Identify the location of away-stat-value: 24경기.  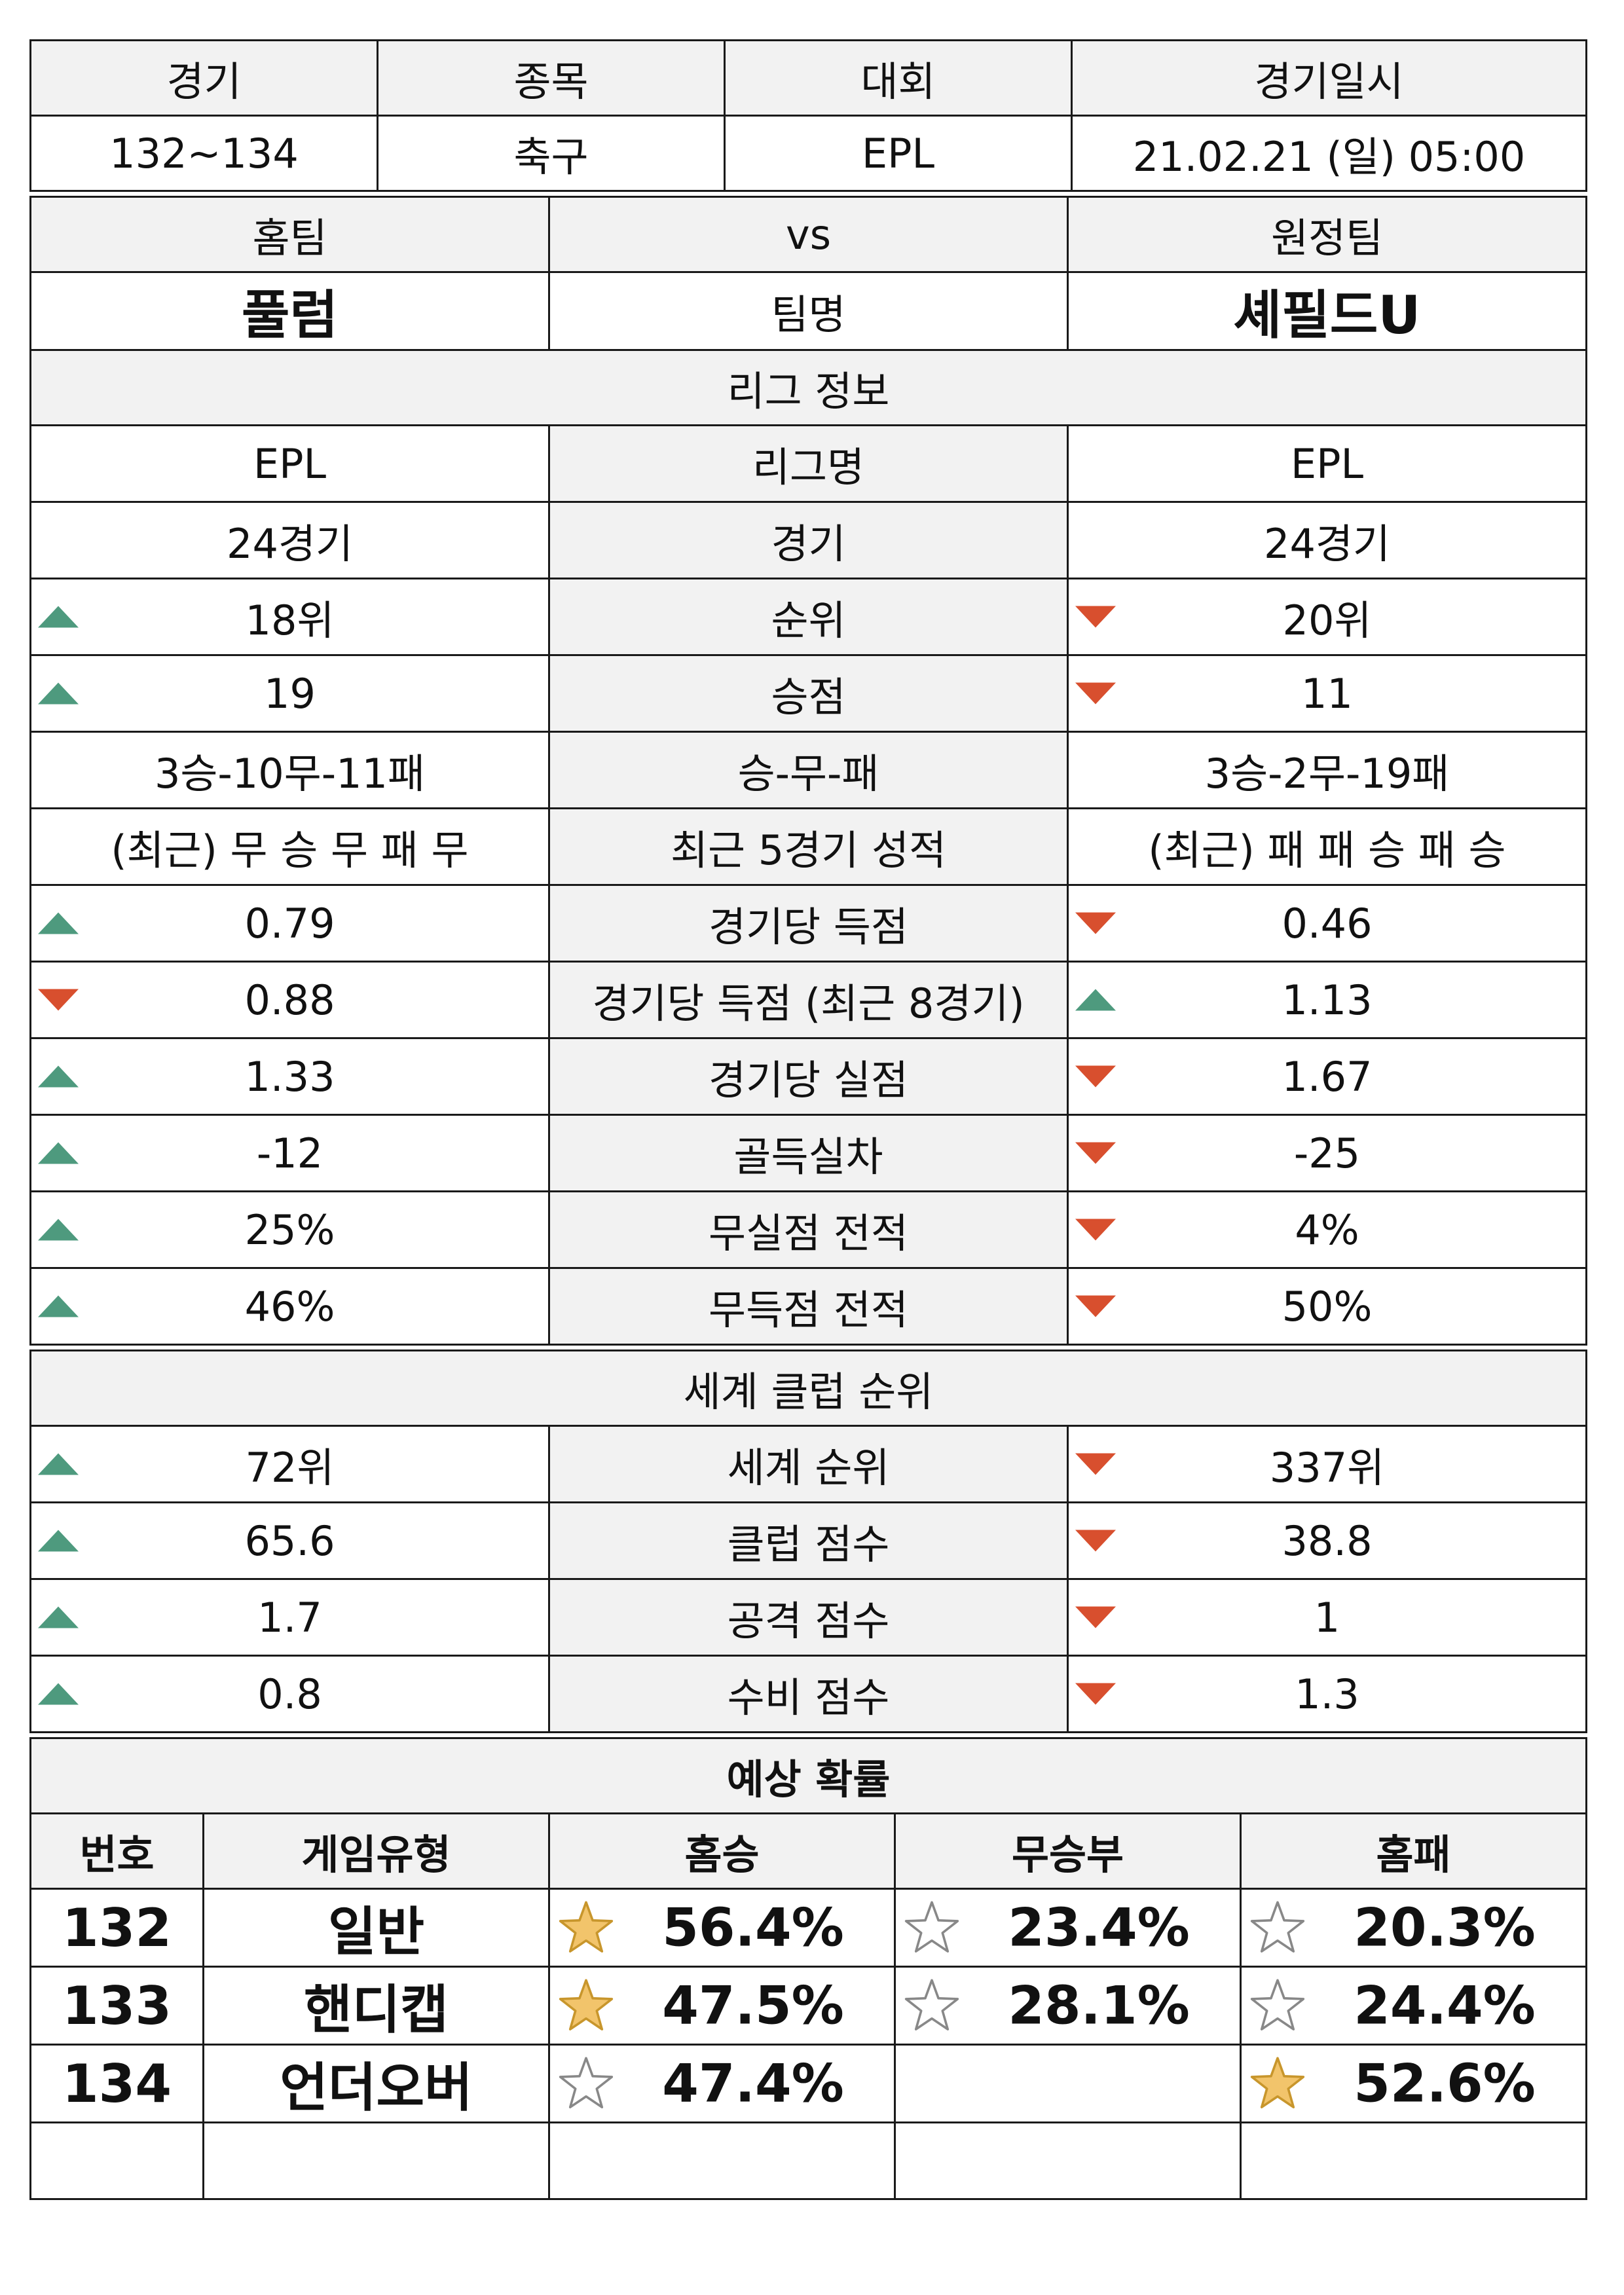
(1327, 540).